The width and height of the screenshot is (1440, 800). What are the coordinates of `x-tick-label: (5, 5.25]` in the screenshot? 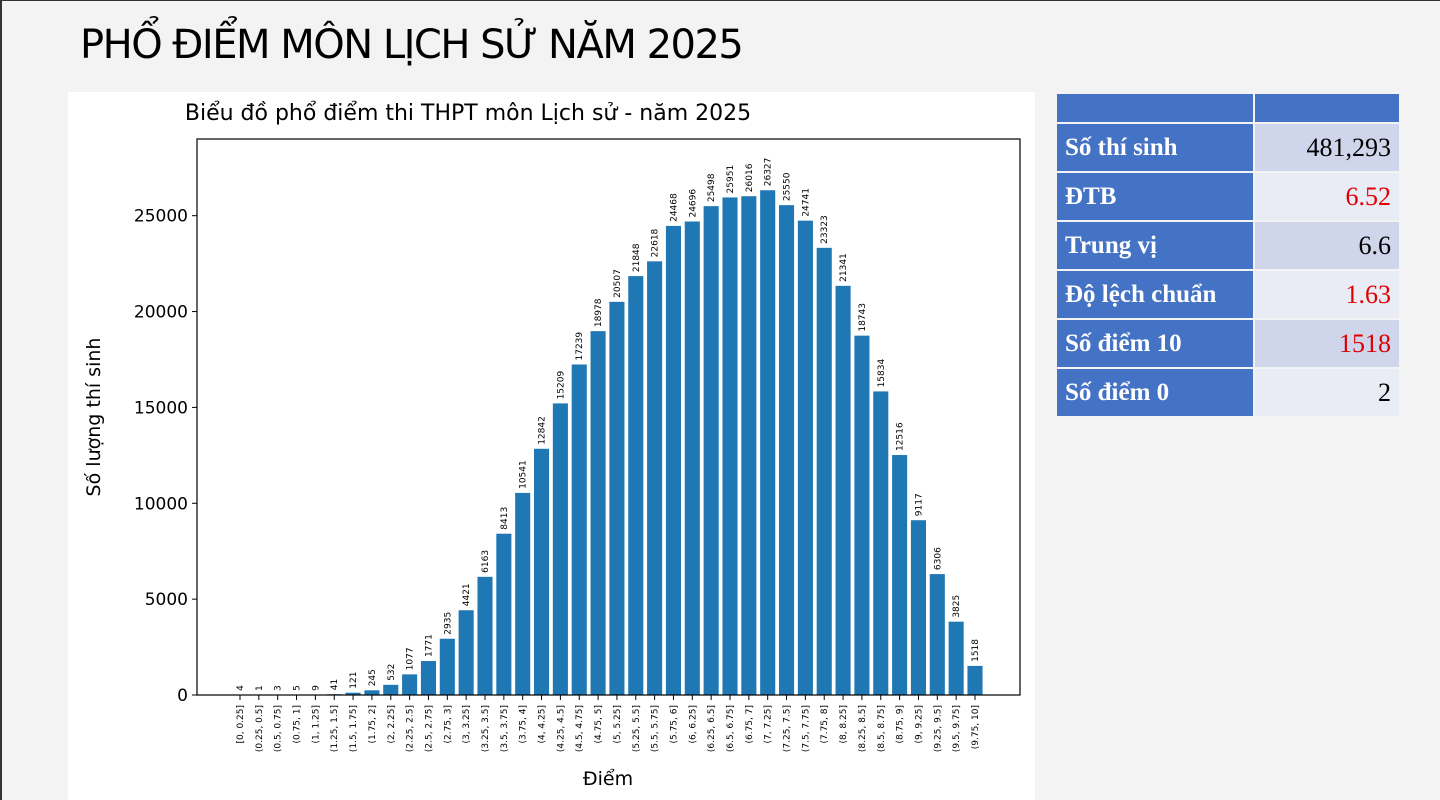 It's located at (618, 724).